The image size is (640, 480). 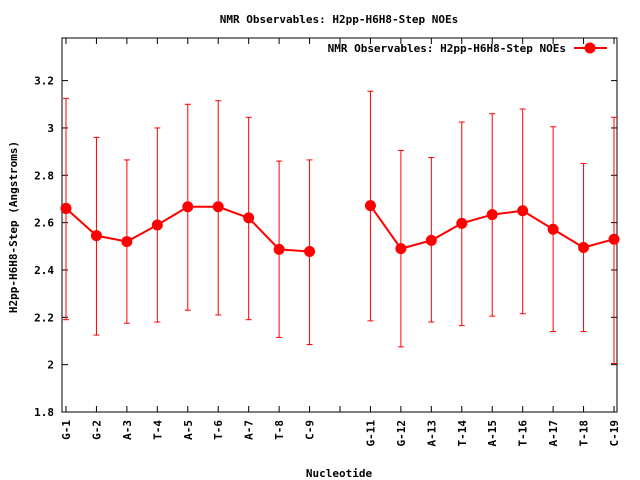 What do you see at coordinates (584, 433) in the screenshot?
I see `x-tick-label: T-18` at bounding box center [584, 433].